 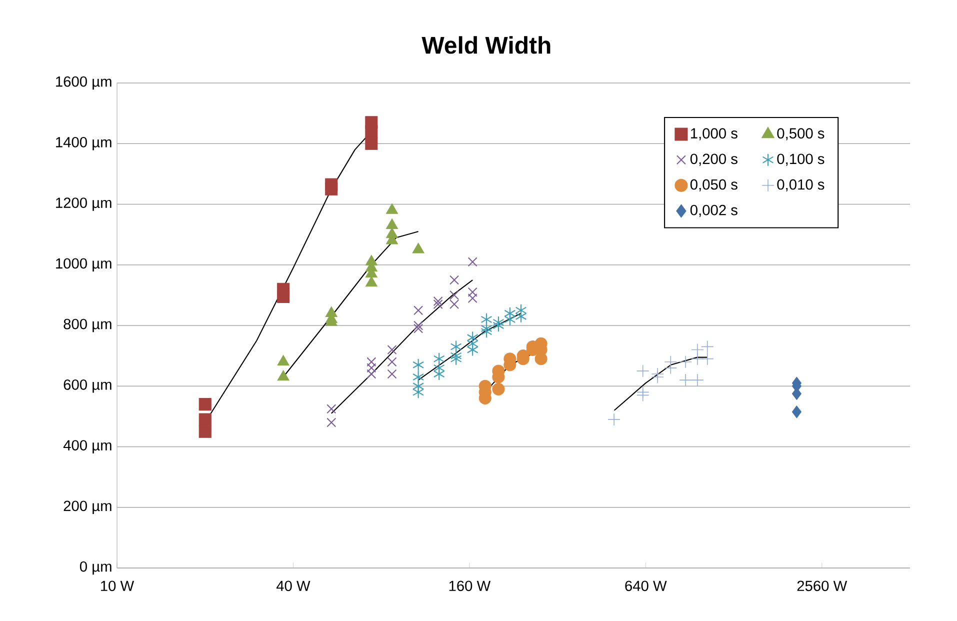 I want to click on y-tick-label: 1600 µm, so click(x=84, y=83).